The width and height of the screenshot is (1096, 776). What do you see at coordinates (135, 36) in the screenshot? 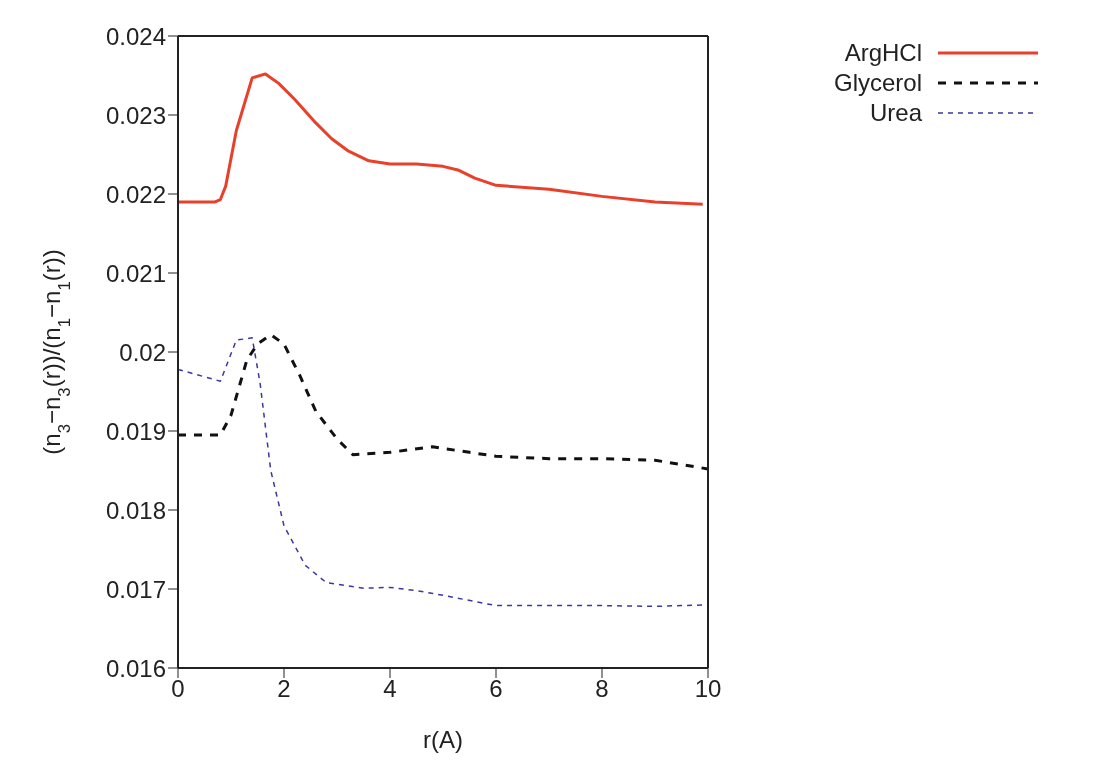
I see `y-tick-label: 0.024` at bounding box center [135, 36].